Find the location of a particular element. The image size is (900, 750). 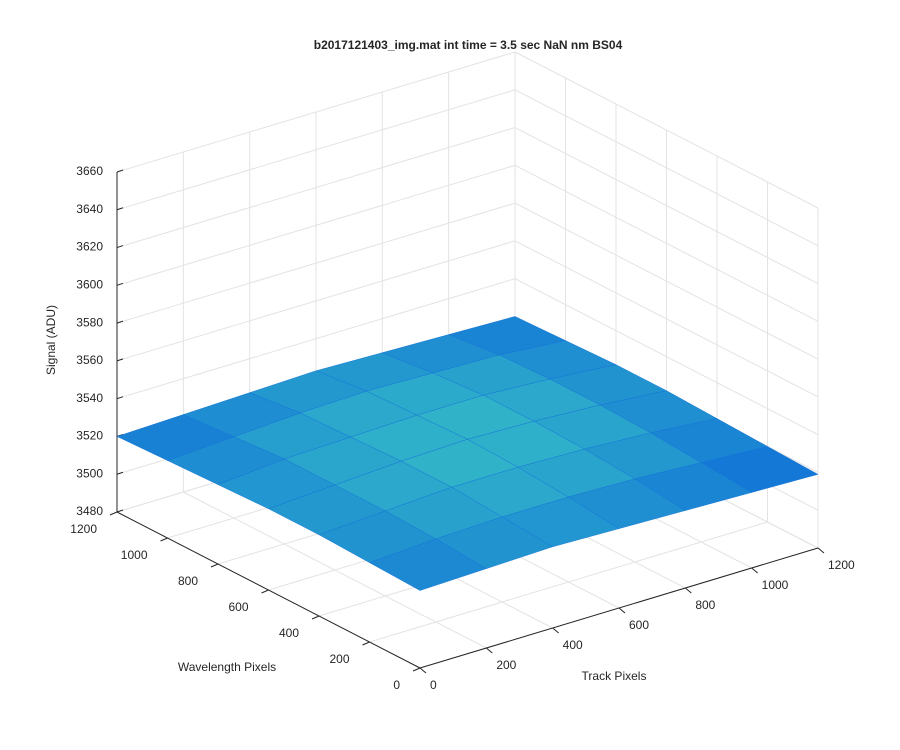

y-tick-label: 200 is located at coordinates (339, 659).